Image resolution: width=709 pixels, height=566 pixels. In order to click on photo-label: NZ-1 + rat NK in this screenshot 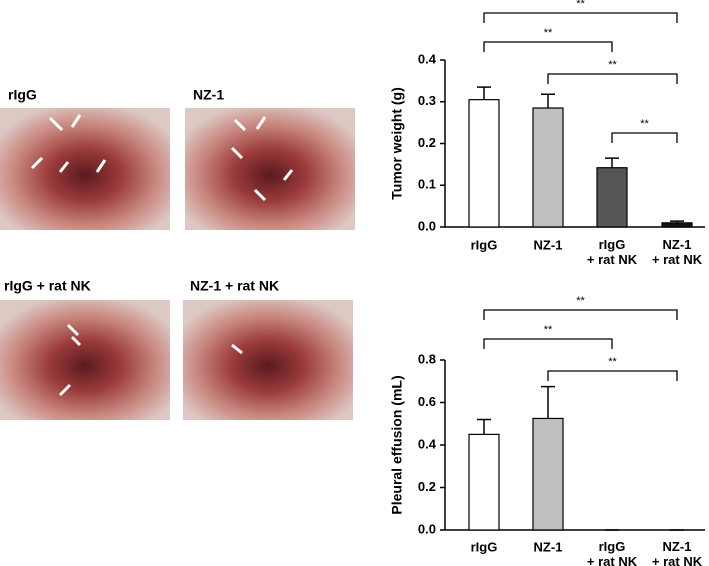, I will do `click(234, 286)`.